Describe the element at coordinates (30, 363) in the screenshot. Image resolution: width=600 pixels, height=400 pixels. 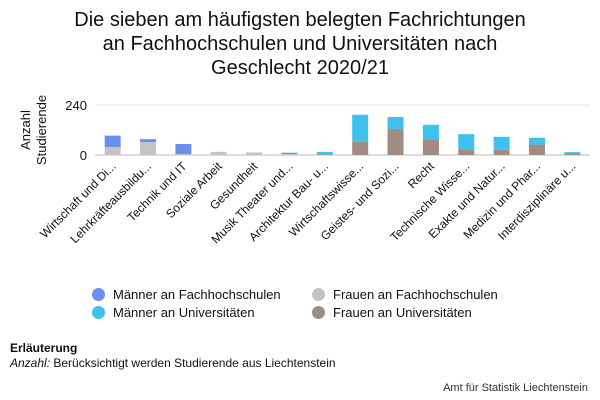
I see `note-key: Anzahl:` at that location.